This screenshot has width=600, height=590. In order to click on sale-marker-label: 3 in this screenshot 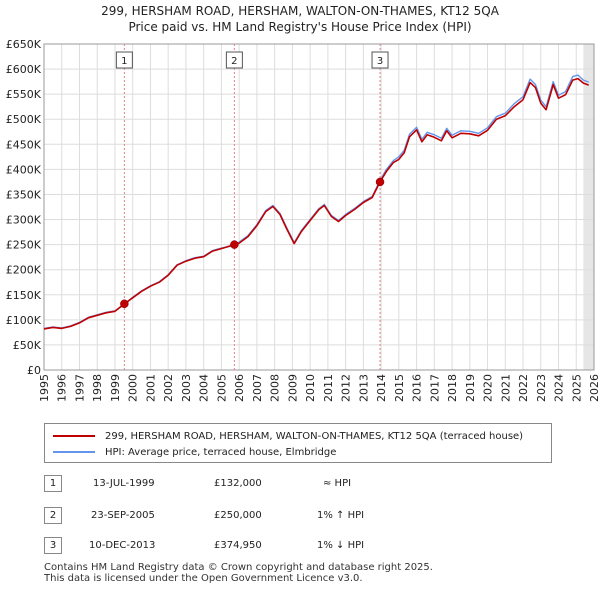, I will do `click(380, 61)`.